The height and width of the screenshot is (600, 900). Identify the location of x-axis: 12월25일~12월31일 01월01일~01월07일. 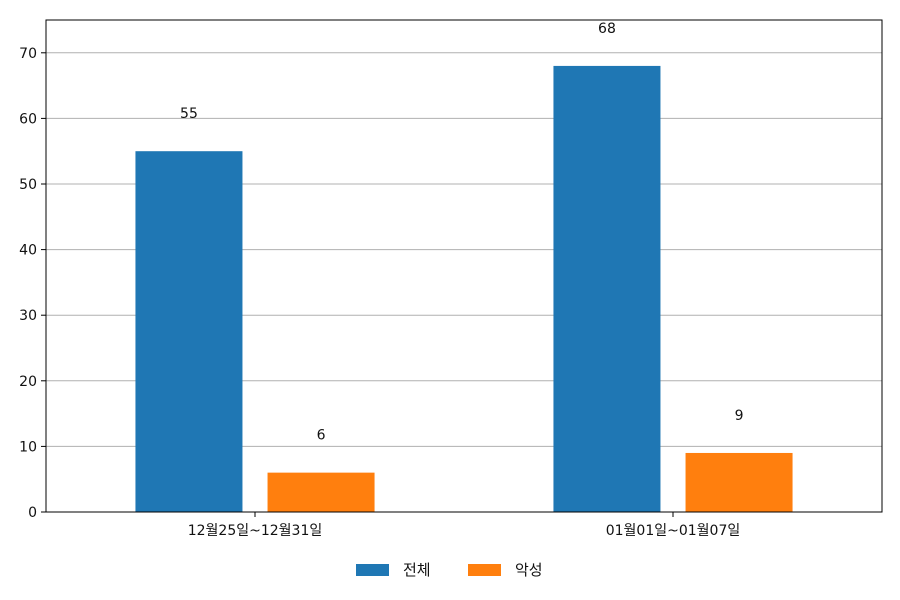
(464, 525).